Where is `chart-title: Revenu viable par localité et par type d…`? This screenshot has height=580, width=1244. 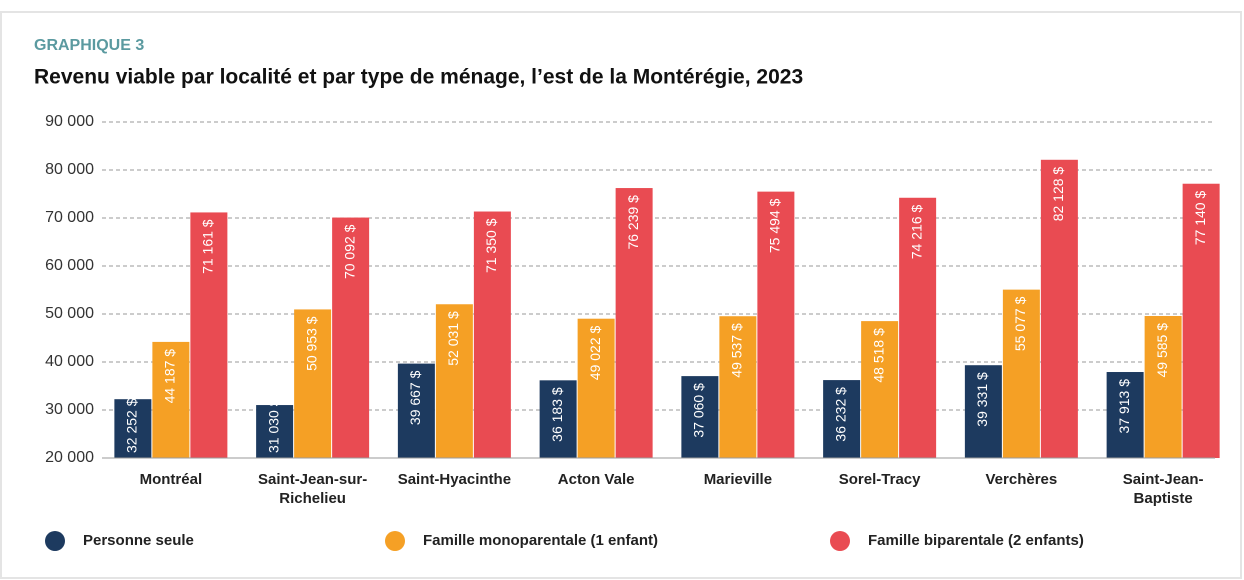
chart-title: Revenu viable par localité et par type d… is located at coordinates (418, 77).